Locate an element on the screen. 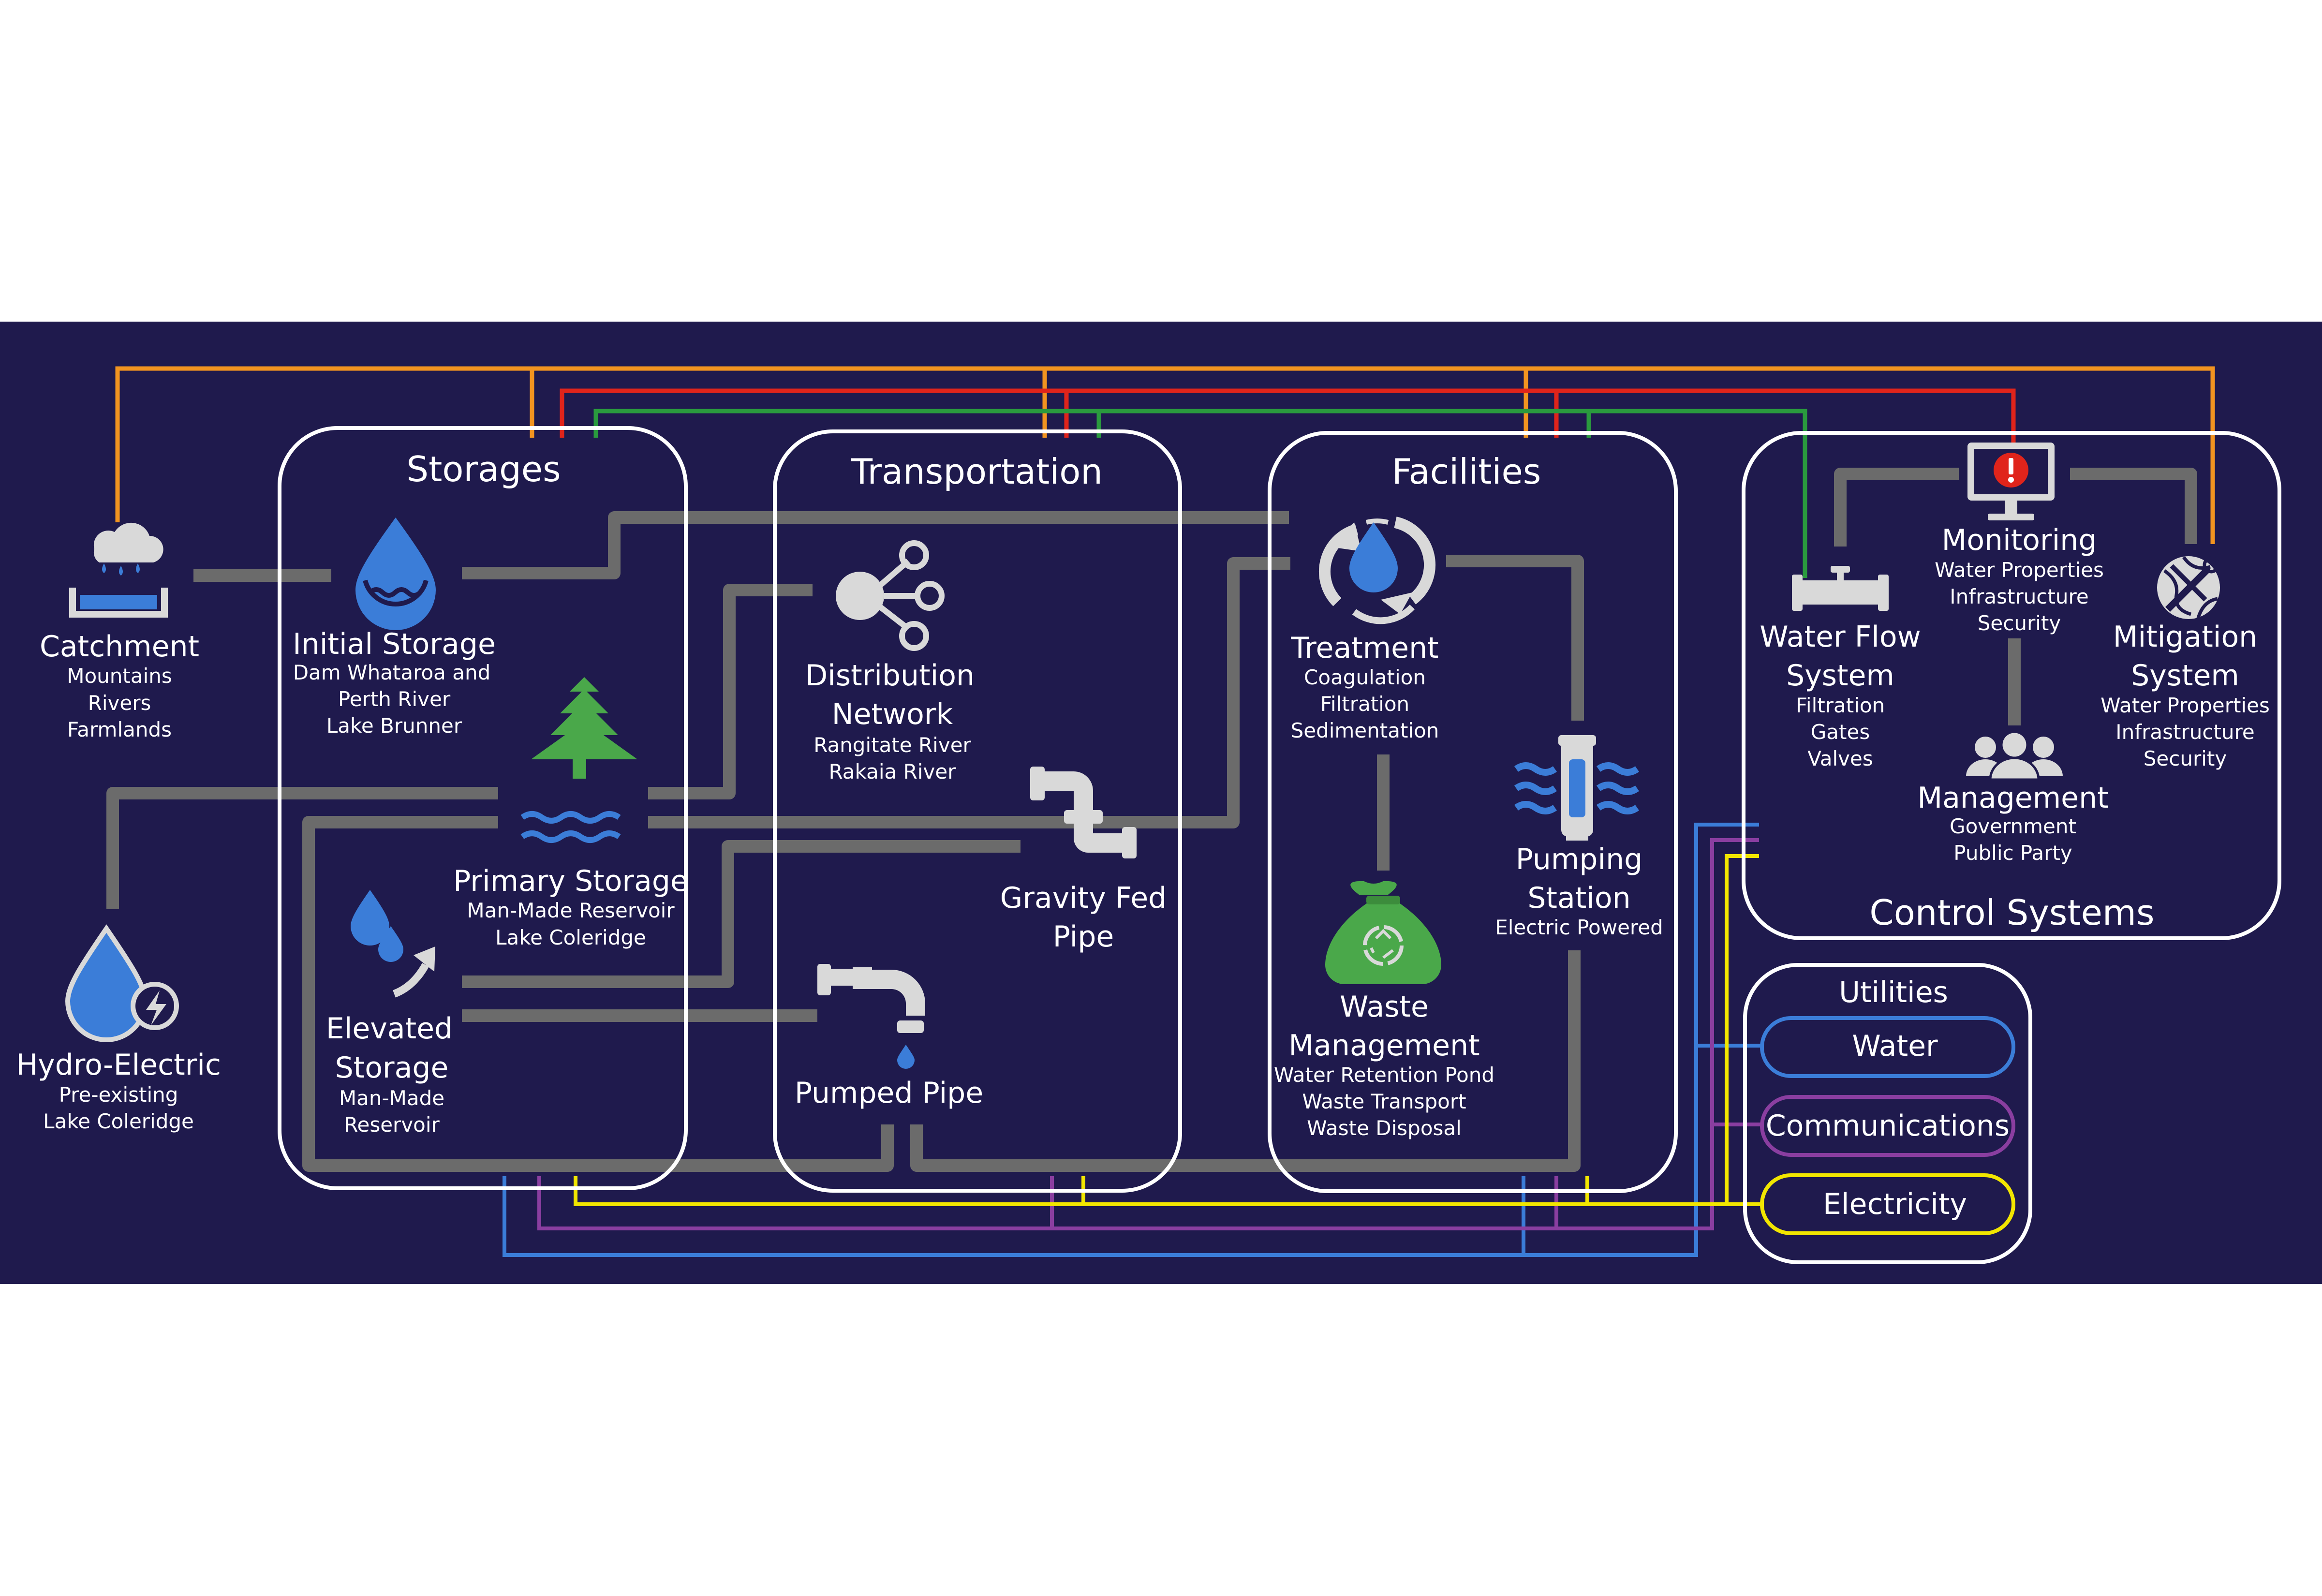 The width and height of the screenshot is (2322, 1596). utility-water-label: Water is located at coordinates (1895, 1046).